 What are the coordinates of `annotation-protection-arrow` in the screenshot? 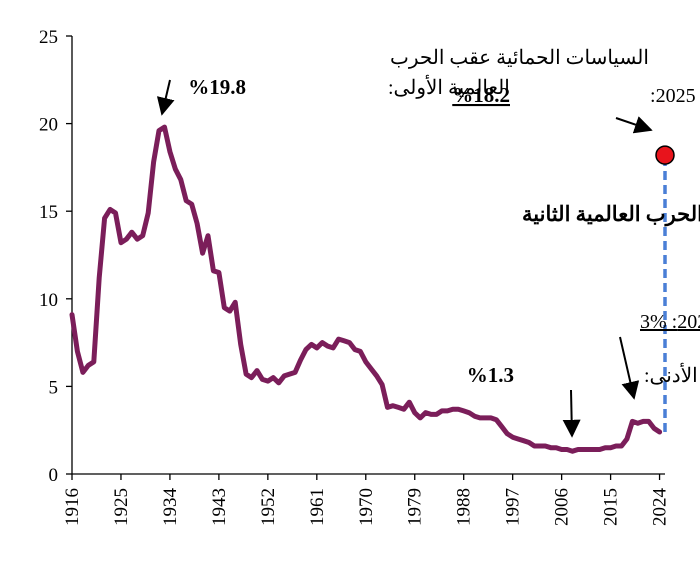 It's located at (165, 97).